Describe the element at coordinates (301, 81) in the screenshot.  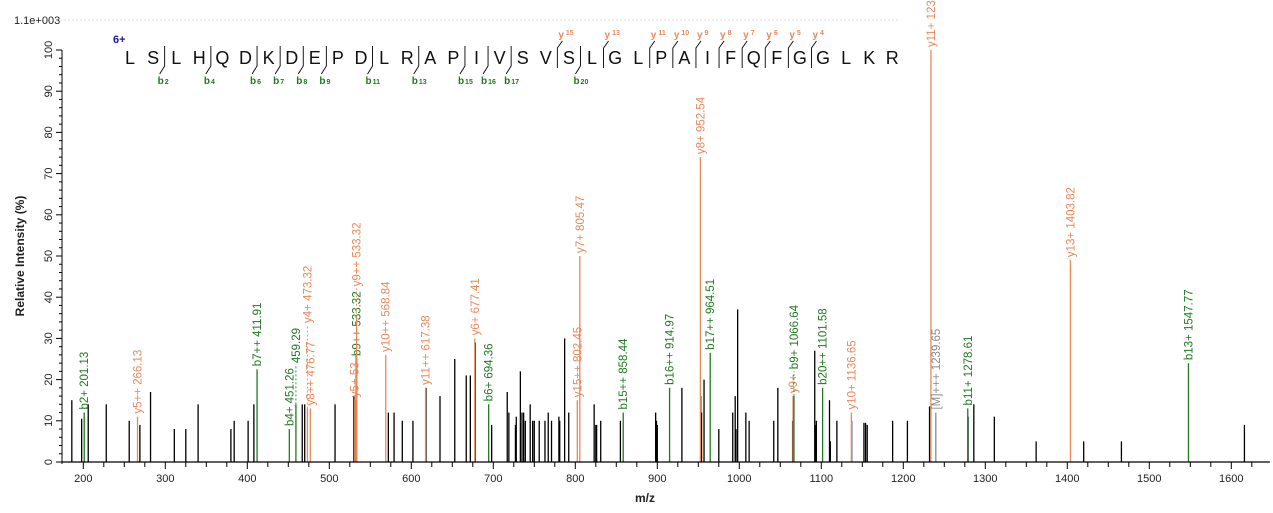
I see `b-ion-label: b8` at that location.